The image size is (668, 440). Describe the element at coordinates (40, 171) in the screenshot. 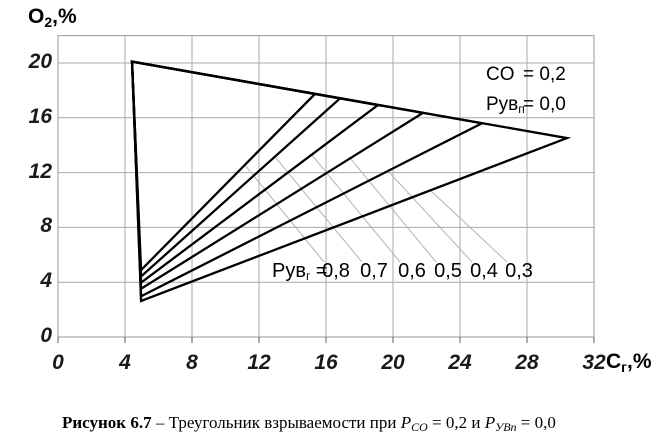

I see `y-tick-label: 12` at that location.